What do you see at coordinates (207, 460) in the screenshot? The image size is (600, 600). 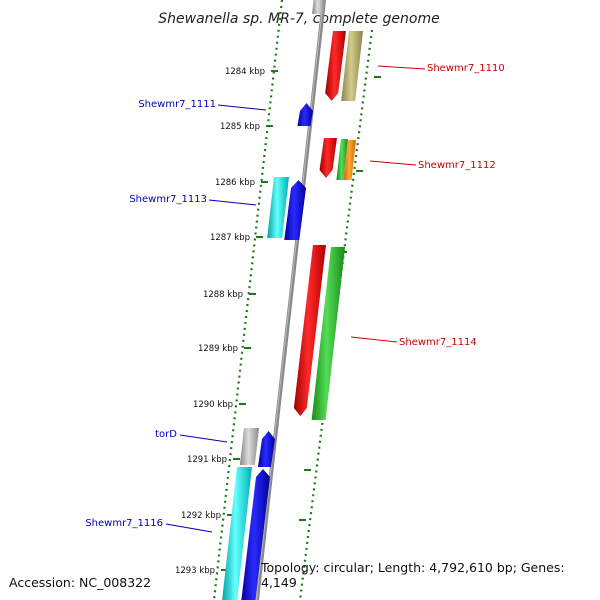 I see `tick-label: 1291 kbp` at bounding box center [207, 460].